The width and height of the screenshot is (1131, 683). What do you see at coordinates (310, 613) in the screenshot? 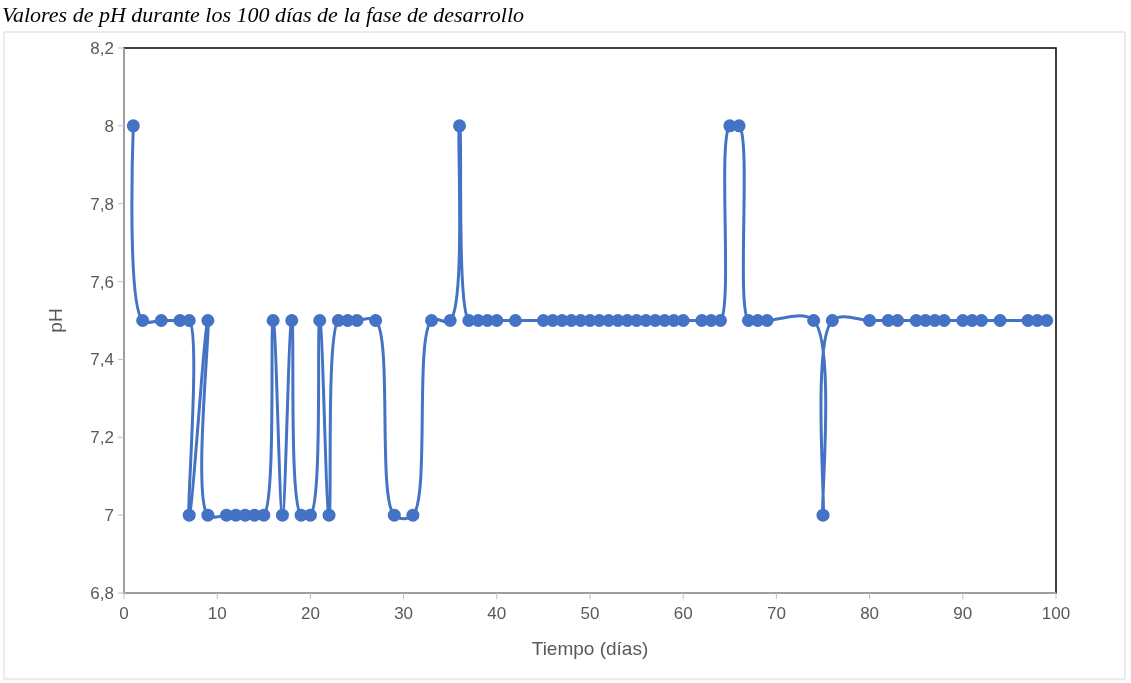
I see `x-tick-label: 20` at bounding box center [310, 613].